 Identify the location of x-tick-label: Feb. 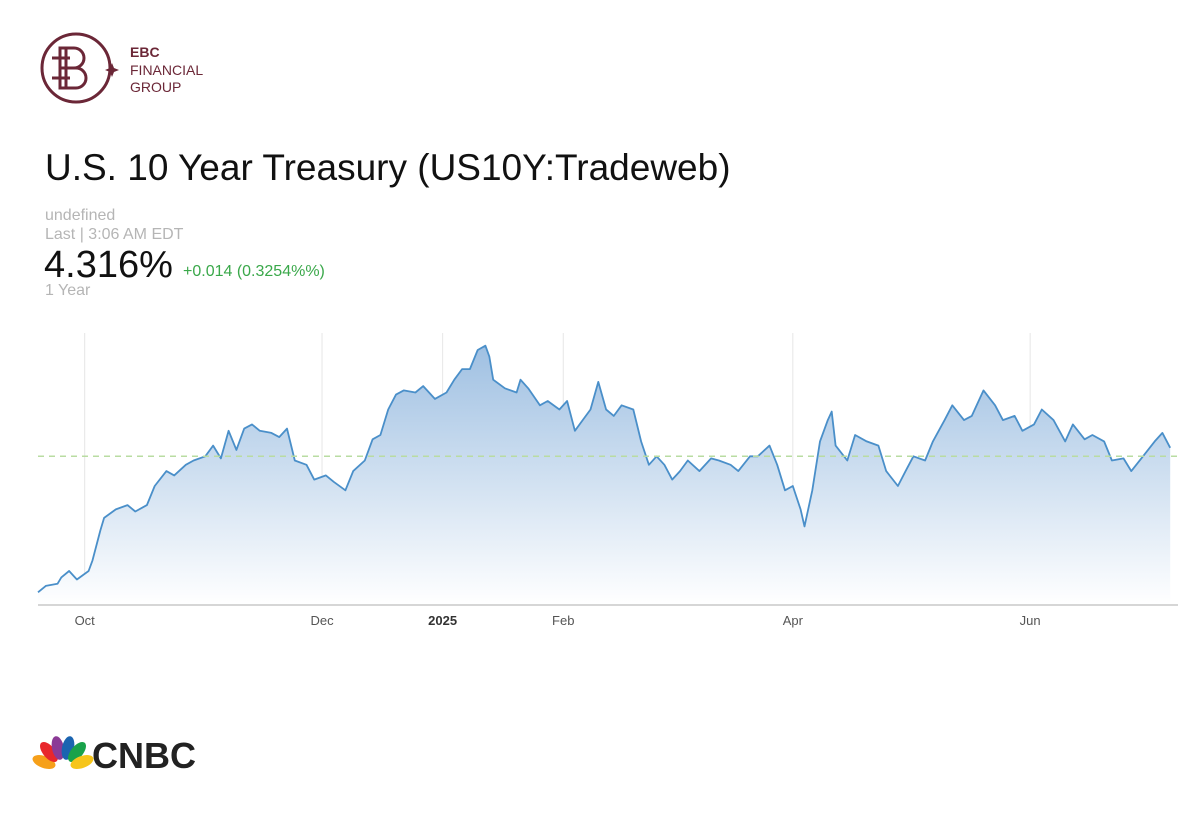
(563, 620).